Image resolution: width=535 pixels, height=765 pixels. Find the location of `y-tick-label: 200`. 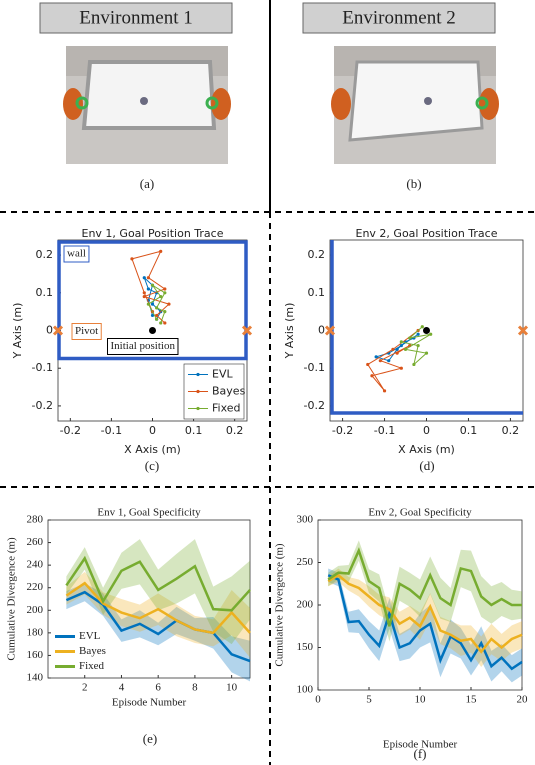

y-tick-label: 200 is located at coordinates (305, 605).